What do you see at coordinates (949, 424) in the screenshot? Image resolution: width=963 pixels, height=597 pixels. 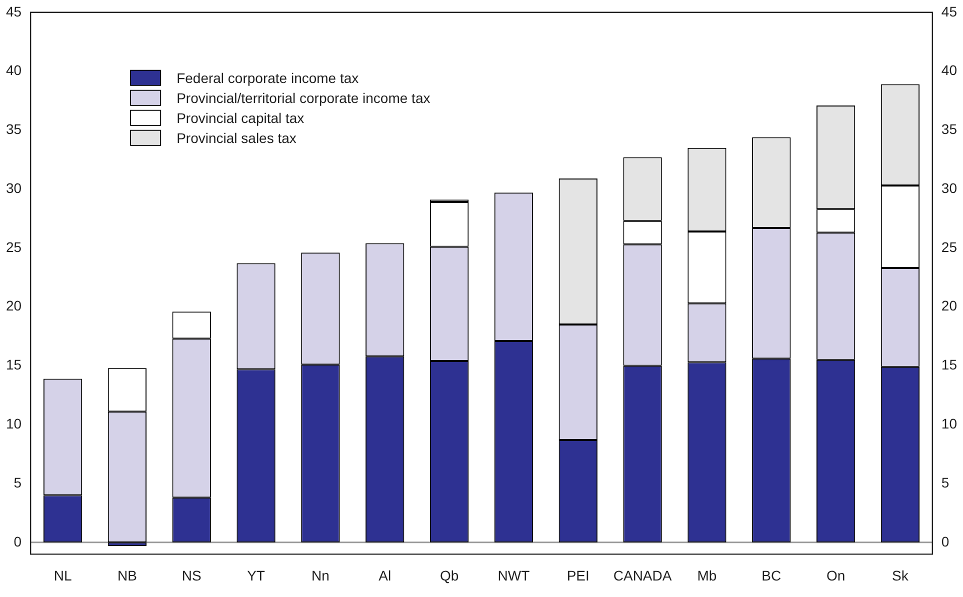 I see `y2-tick-label: 10` at bounding box center [949, 424].